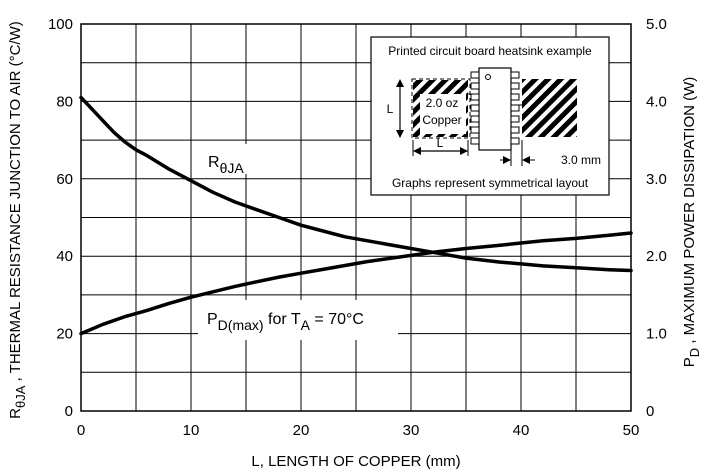 This screenshot has width=712, height=472. I want to click on y2-tick-labels: 0 1.0 2.0 3.0 4.0 5.0, so click(656, 218).